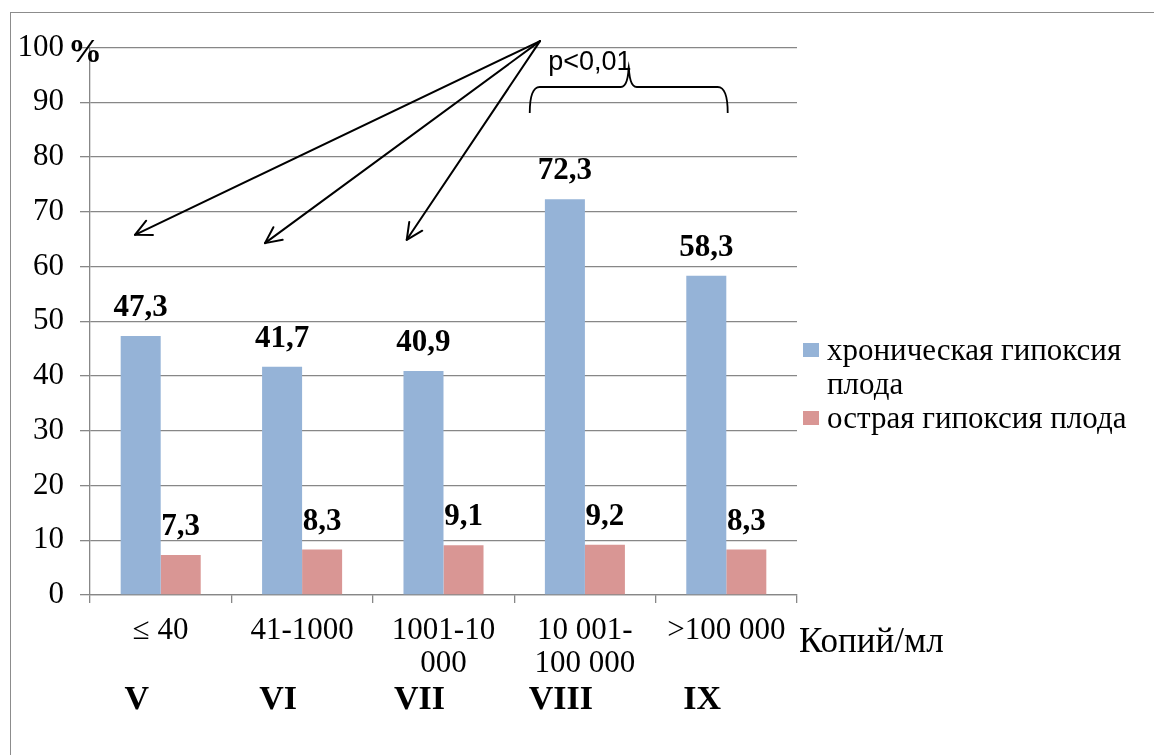  What do you see at coordinates (48, 483) in the screenshot?
I see `y-tick-label: 20` at bounding box center [48, 483].